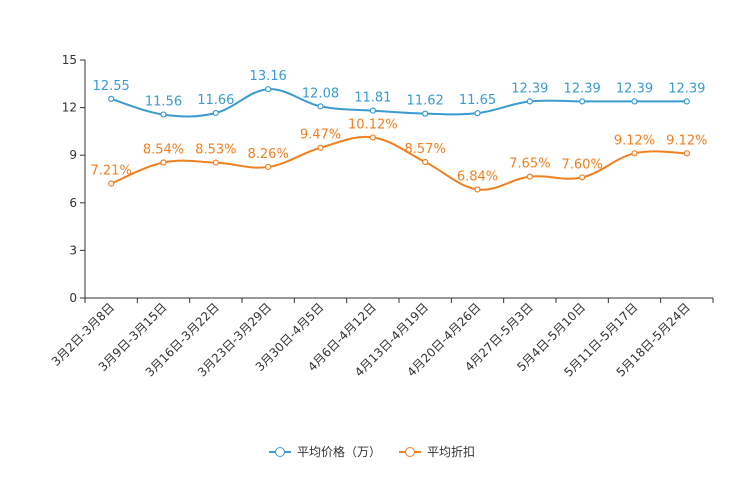  What do you see at coordinates (320, 135) in the screenshot?
I see `series-1-data-label: 9.47%` at bounding box center [320, 135].